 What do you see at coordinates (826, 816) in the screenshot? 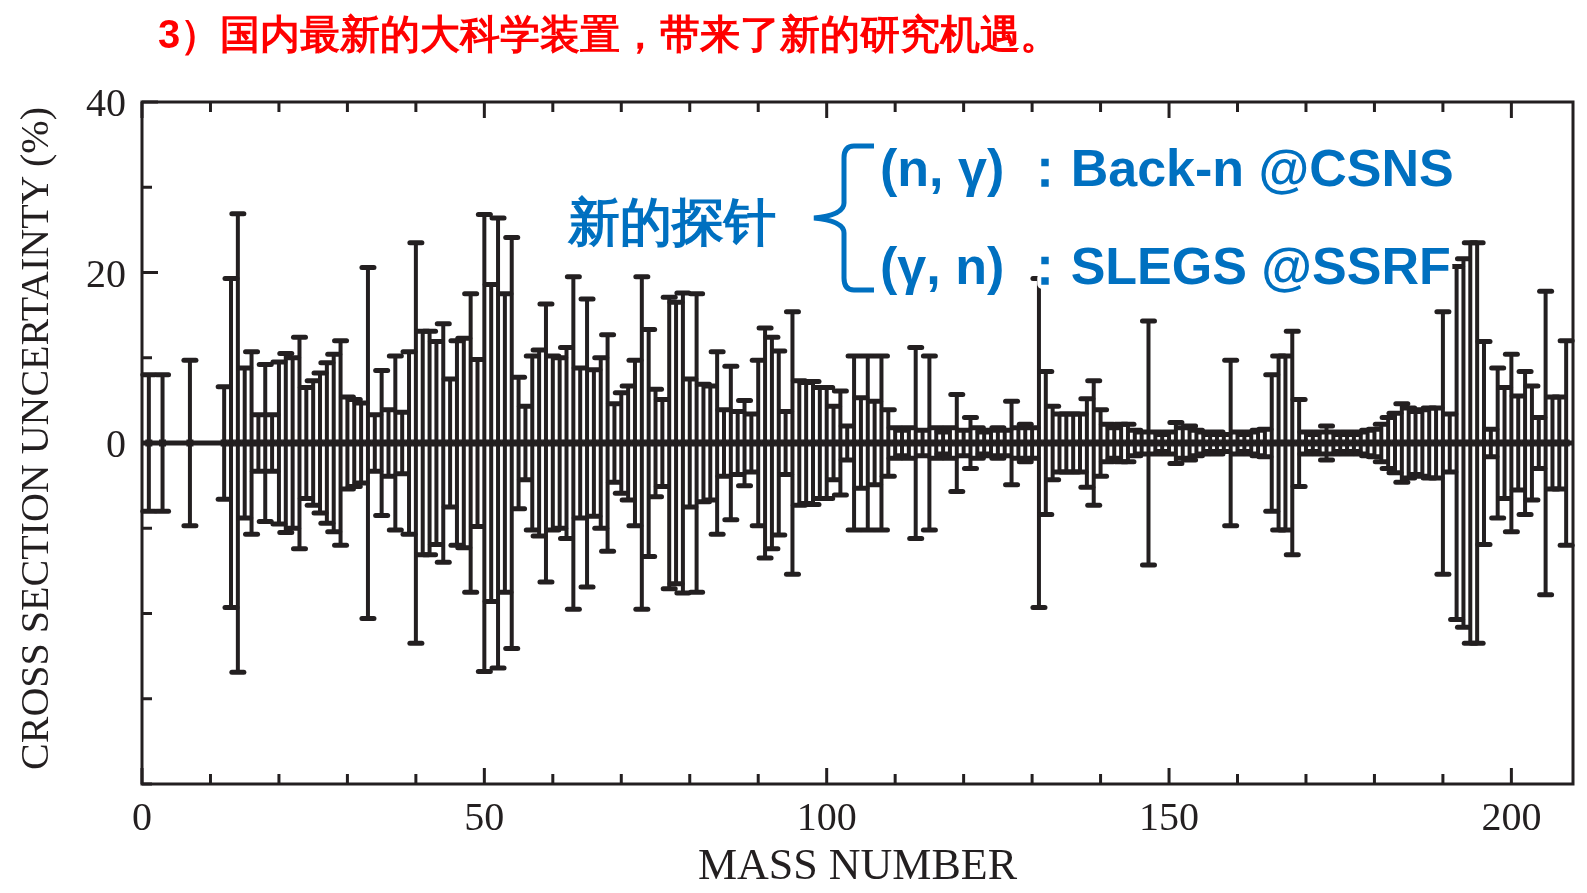
I see `x-tick-label: 100` at bounding box center [826, 816].